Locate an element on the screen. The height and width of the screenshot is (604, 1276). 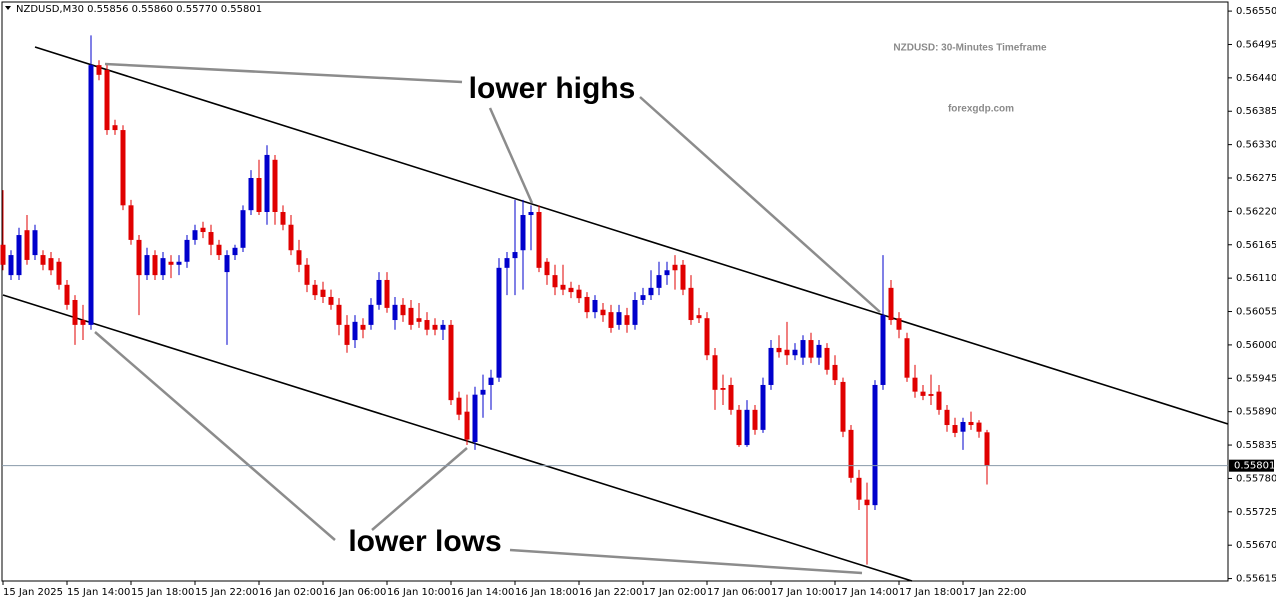
x-tick-label: 17 Jan 14:00 is located at coordinates (866, 592).